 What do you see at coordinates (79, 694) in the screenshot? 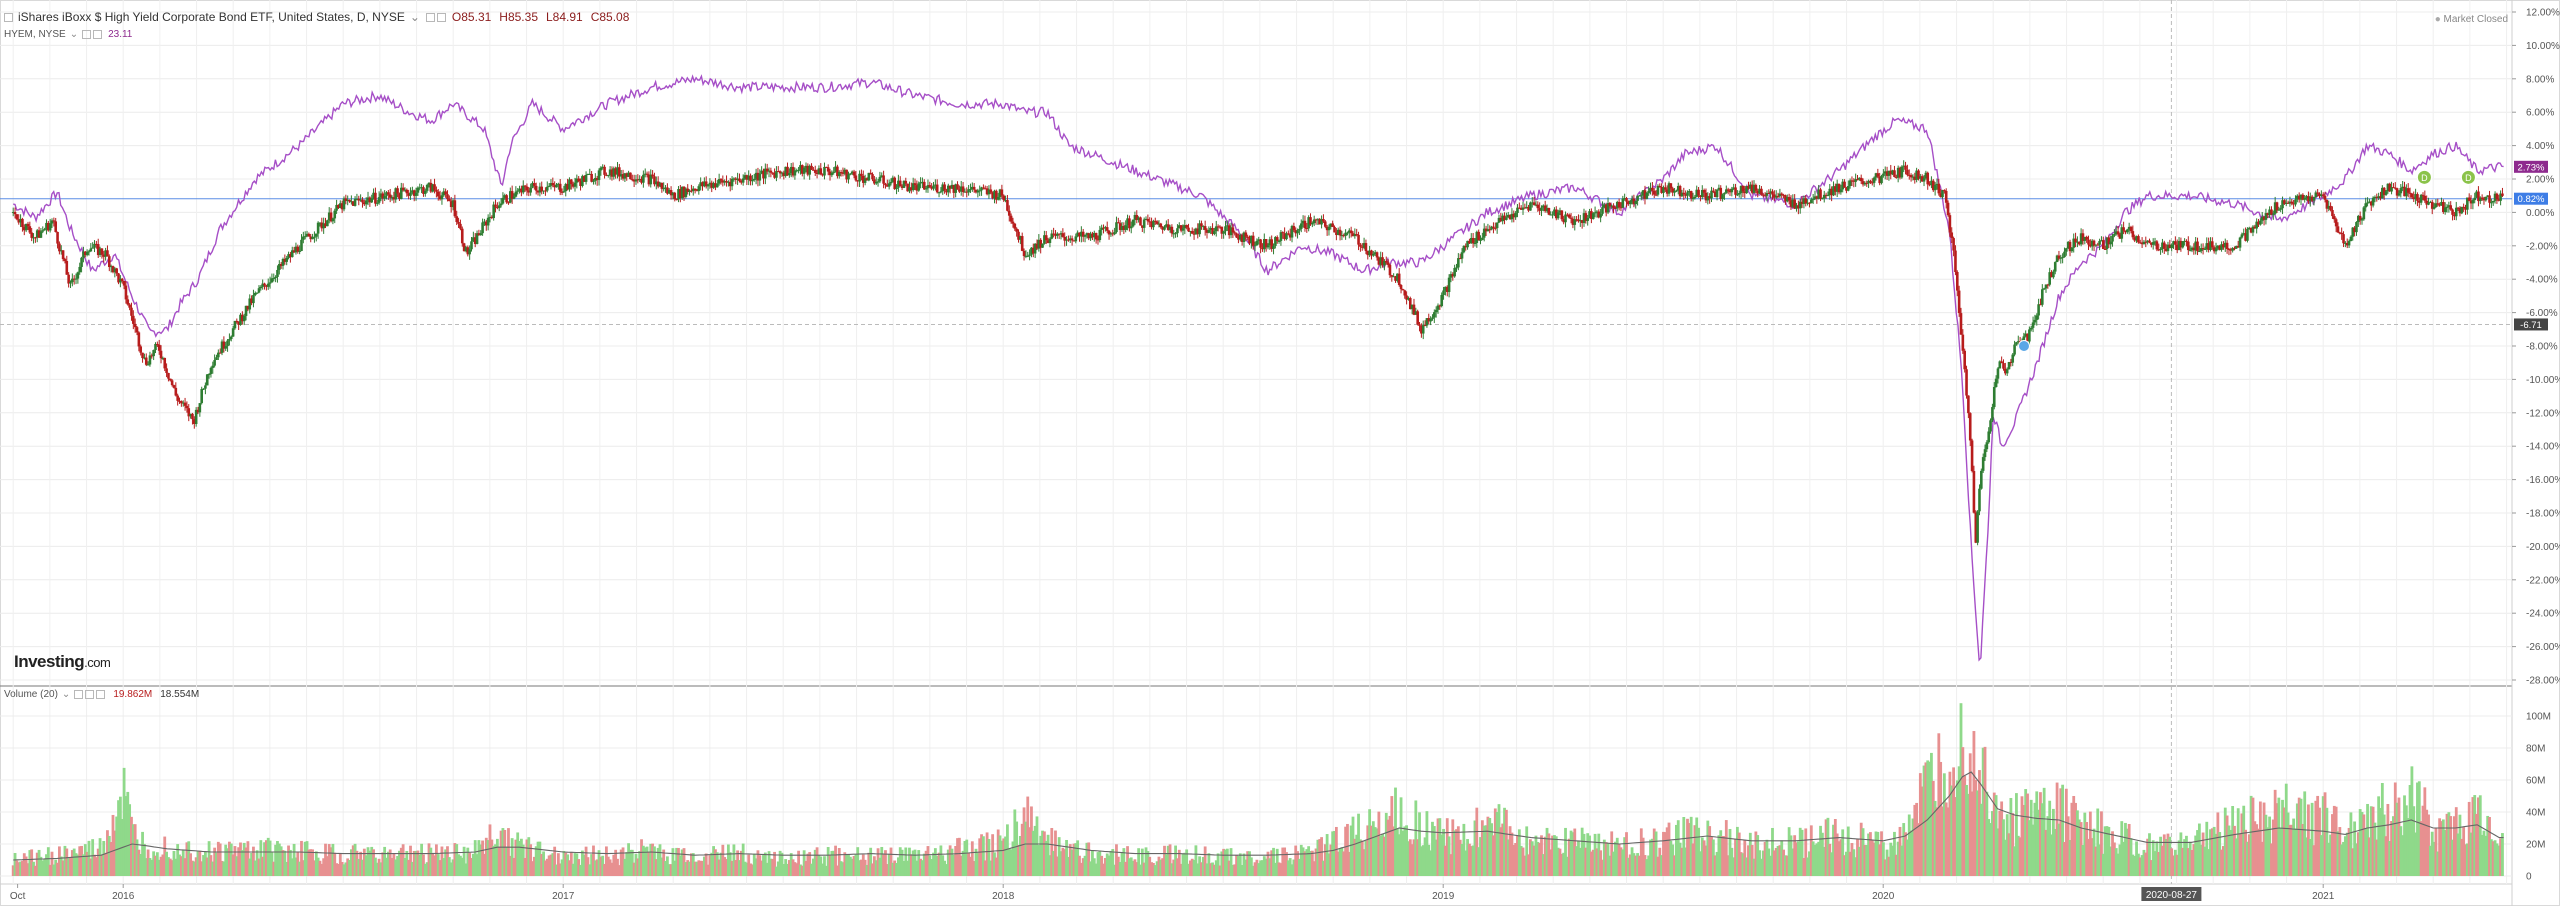
I see `collapse-volume-icon` at bounding box center [79, 694].